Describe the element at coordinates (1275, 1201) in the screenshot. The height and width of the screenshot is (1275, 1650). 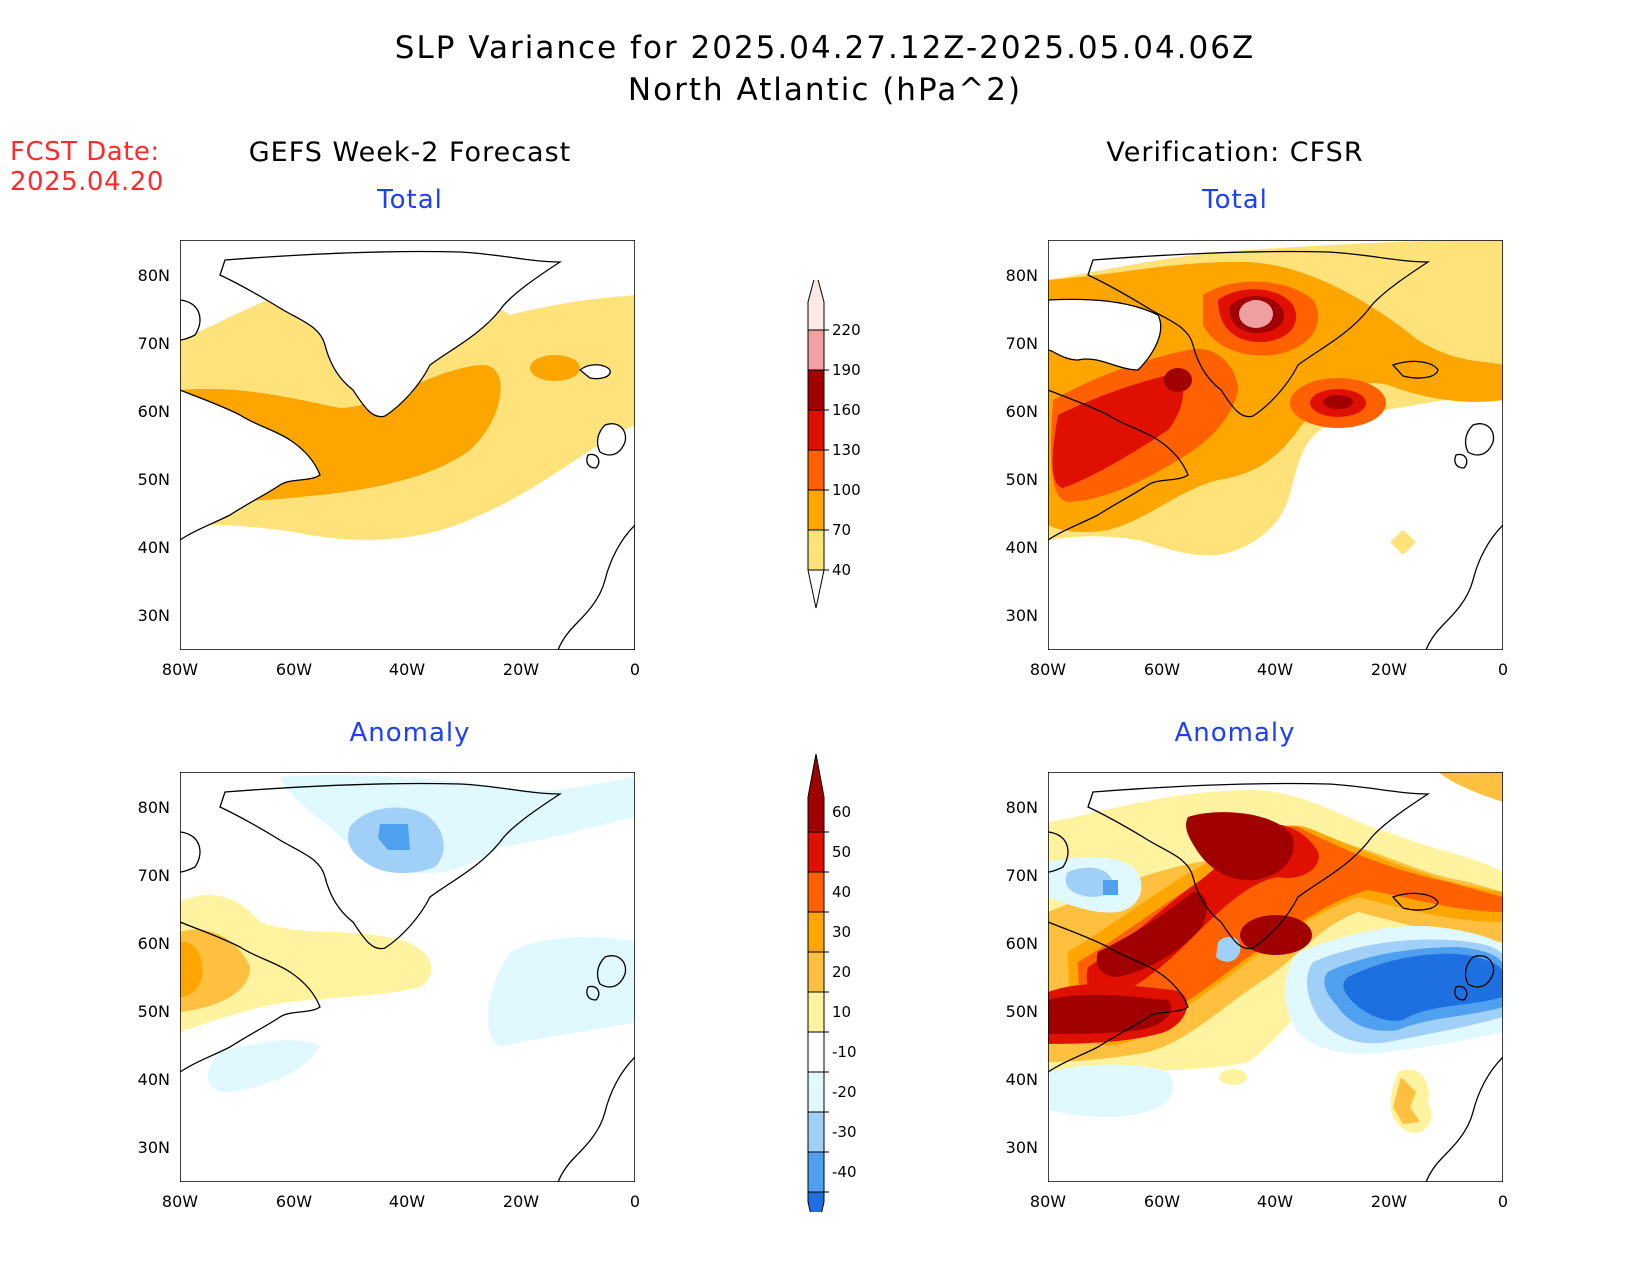
I see `bottom-right-lon-label: 40W` at that location.